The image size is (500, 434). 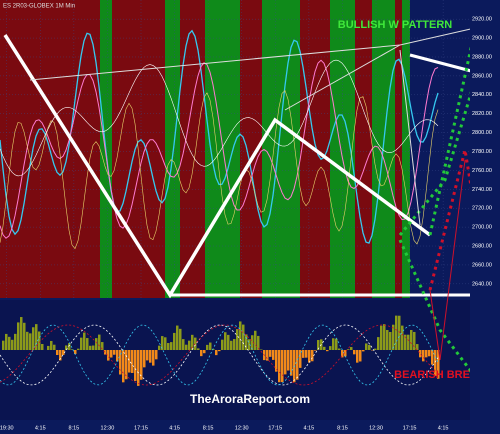 What do you see at coordinates (219, 355) in the screenshot?
I see `indicator-line` at bounding box center [219, 355].